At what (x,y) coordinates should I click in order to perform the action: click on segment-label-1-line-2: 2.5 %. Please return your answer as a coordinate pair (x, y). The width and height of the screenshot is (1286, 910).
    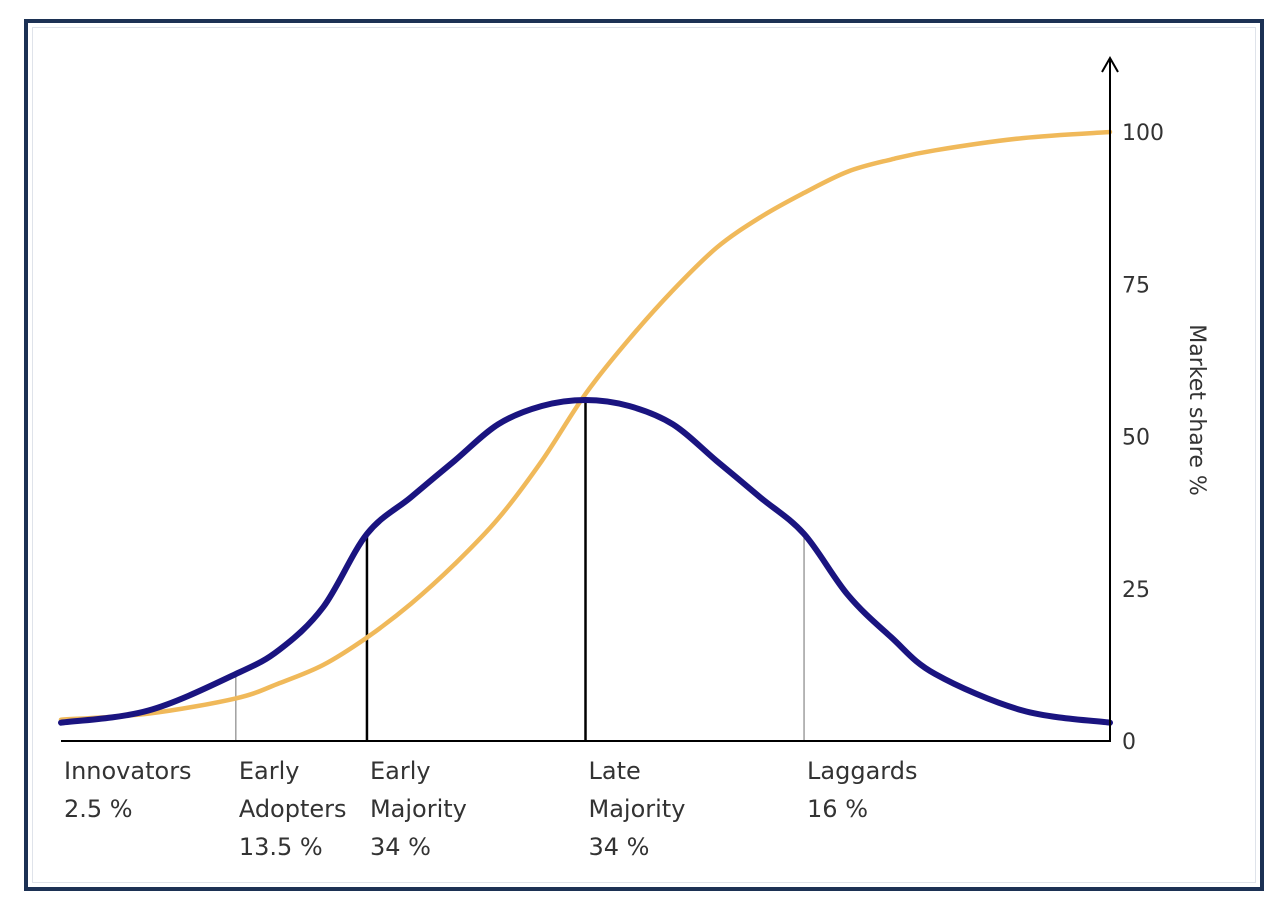
    Looking at the image, I should click on (98, 809).